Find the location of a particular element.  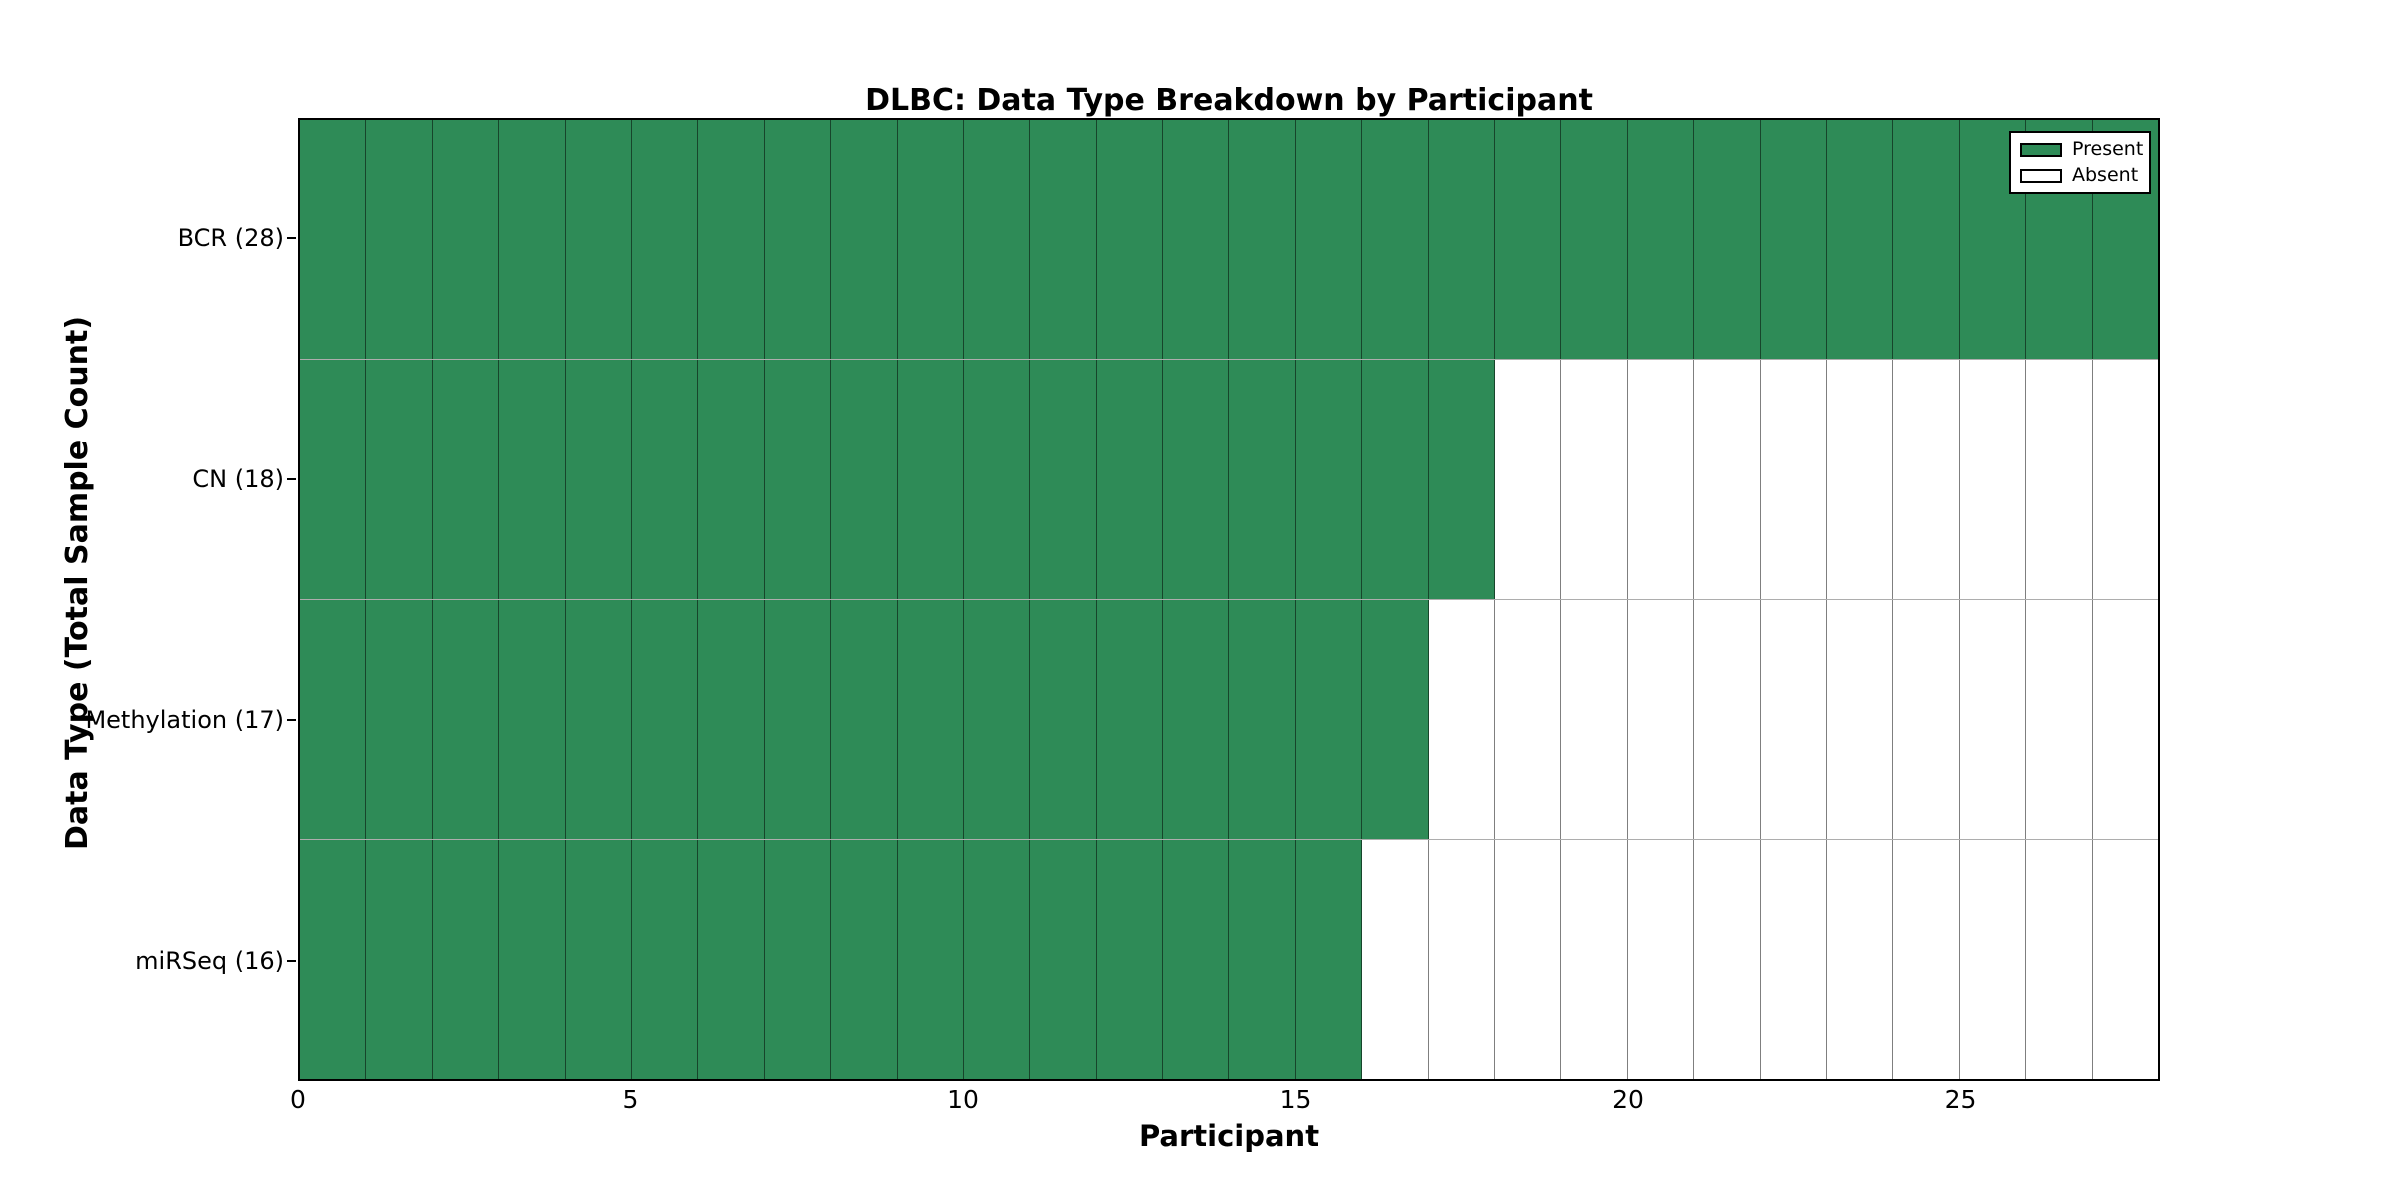

x-tick-label: 0 is located at coordinates (298, 1099).